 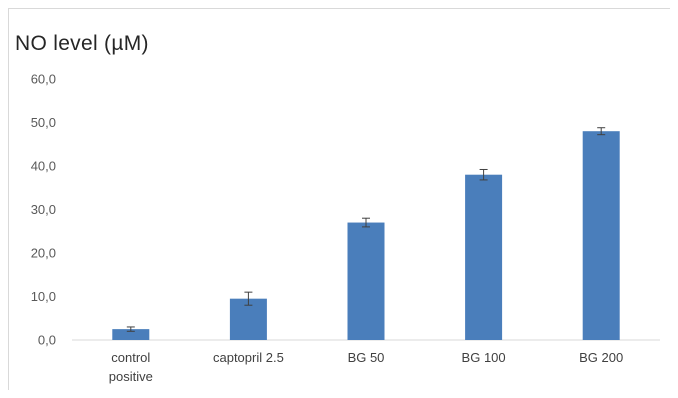 What do you see at coordinates (484, 357) in the screenshot?
I see `x-tick-label: BG 100` at bounding box center [484, 357].